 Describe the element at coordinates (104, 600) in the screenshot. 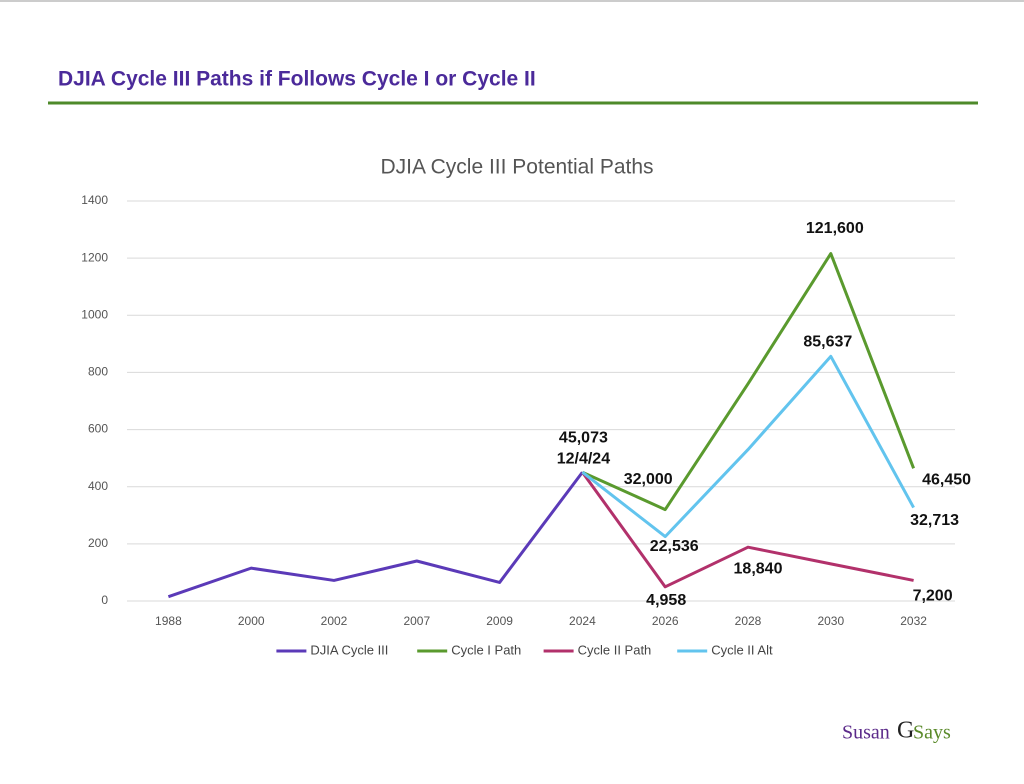

I see `y-tick-label: 0` at that location.